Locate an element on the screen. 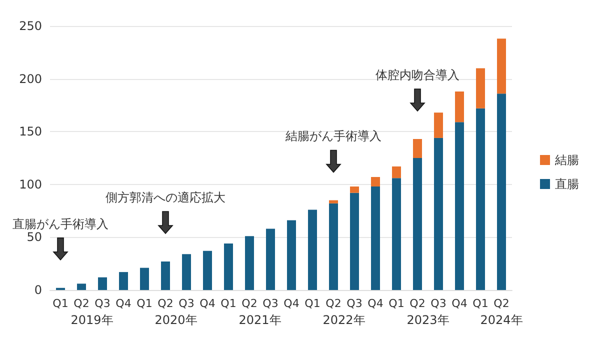 This screenshot has height=344, width=600. text: 2022年 is located at coordinates (344, 320).